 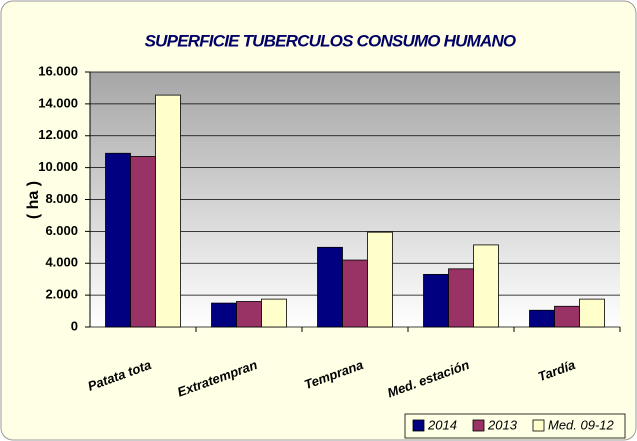 What do you see at coordinates (330, 40) in the screenshot?
I see `chart-title: SUPERFICIE TUBERCULOS CONSUMO HUMANO` at bounding box center [330, 40].